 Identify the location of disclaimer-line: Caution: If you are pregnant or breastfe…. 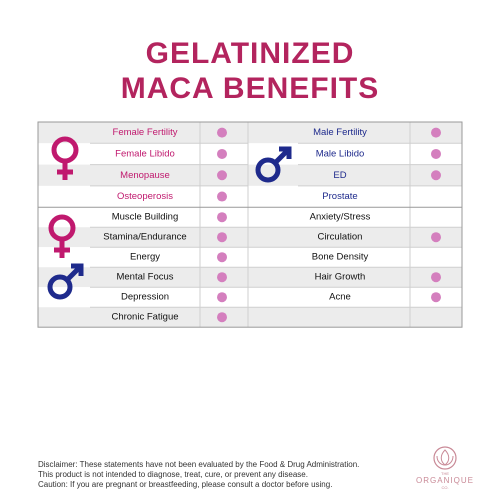
(185, 484).